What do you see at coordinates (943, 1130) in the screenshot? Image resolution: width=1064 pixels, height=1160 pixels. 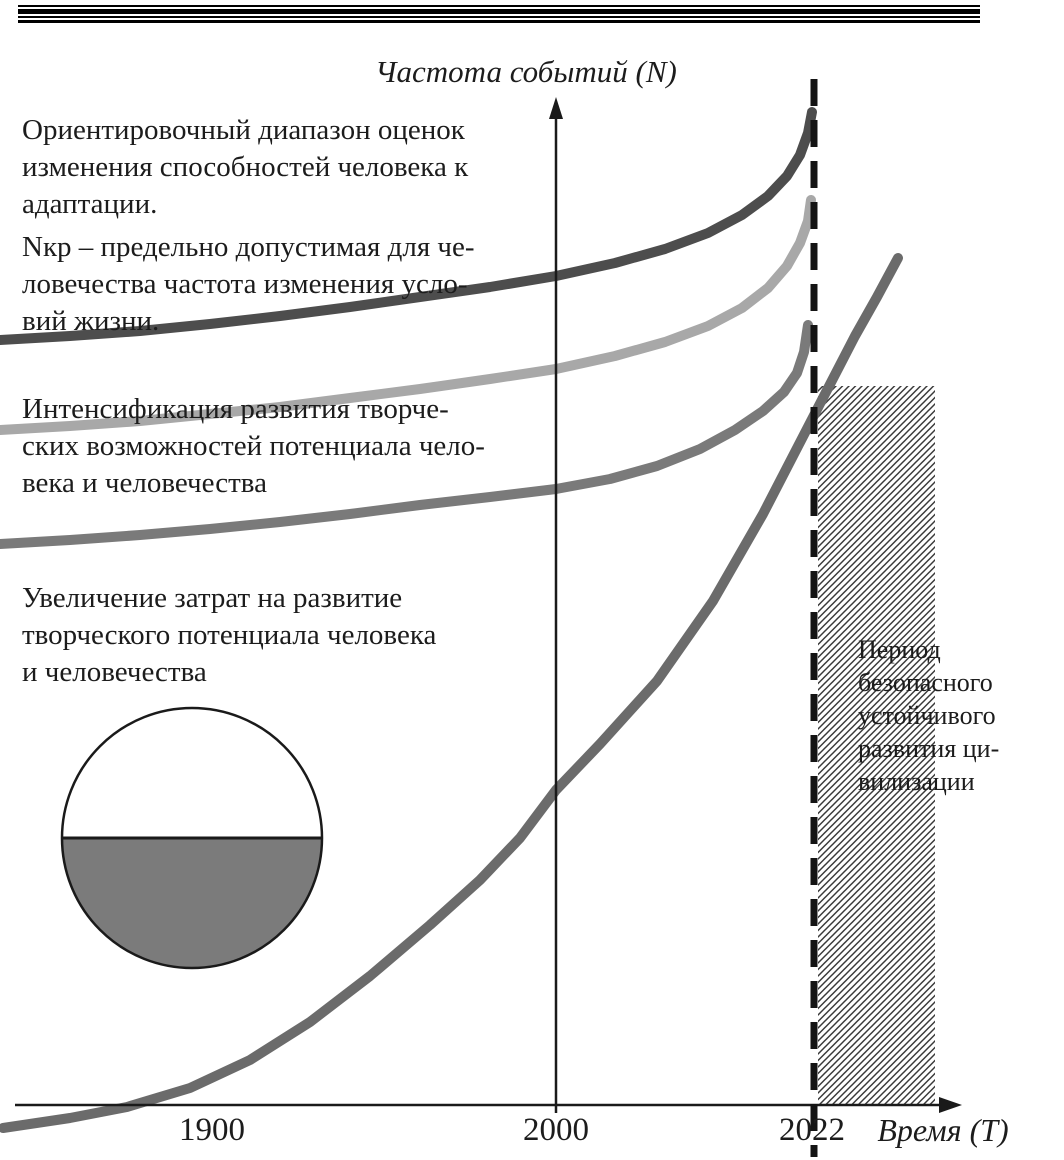 I see `x-axis-label: Время (Т)` at bounding box center [943, 1130].